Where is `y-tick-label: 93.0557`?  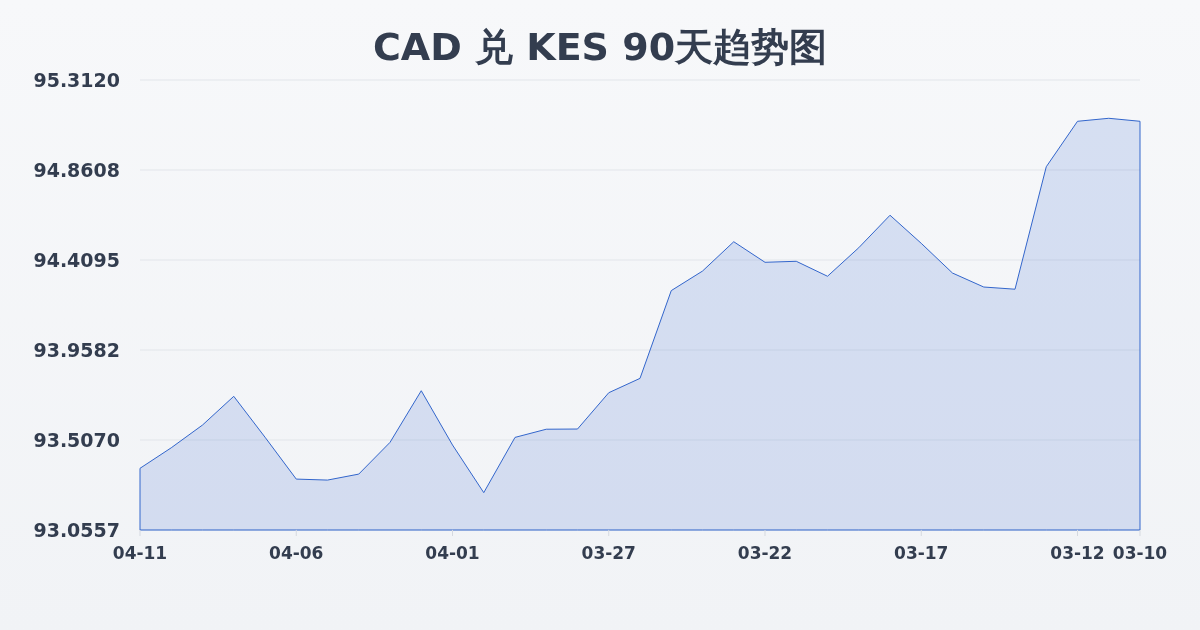
y-tick-label: 93.0557 is located at coordinates (76, 529).